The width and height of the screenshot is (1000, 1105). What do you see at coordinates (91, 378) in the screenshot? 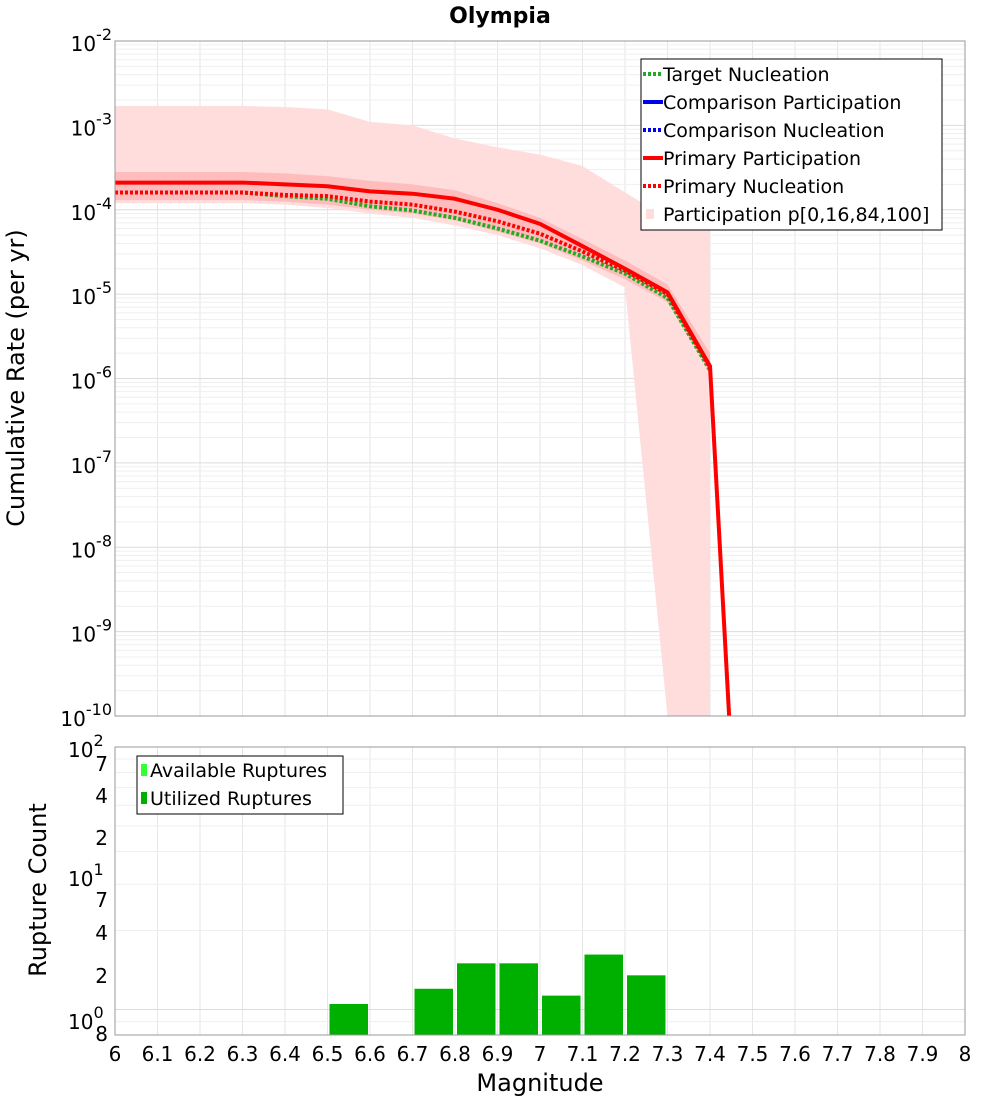
I see `top-y-tick-label: 10⁻⁶` at bounding box center [91, 378].